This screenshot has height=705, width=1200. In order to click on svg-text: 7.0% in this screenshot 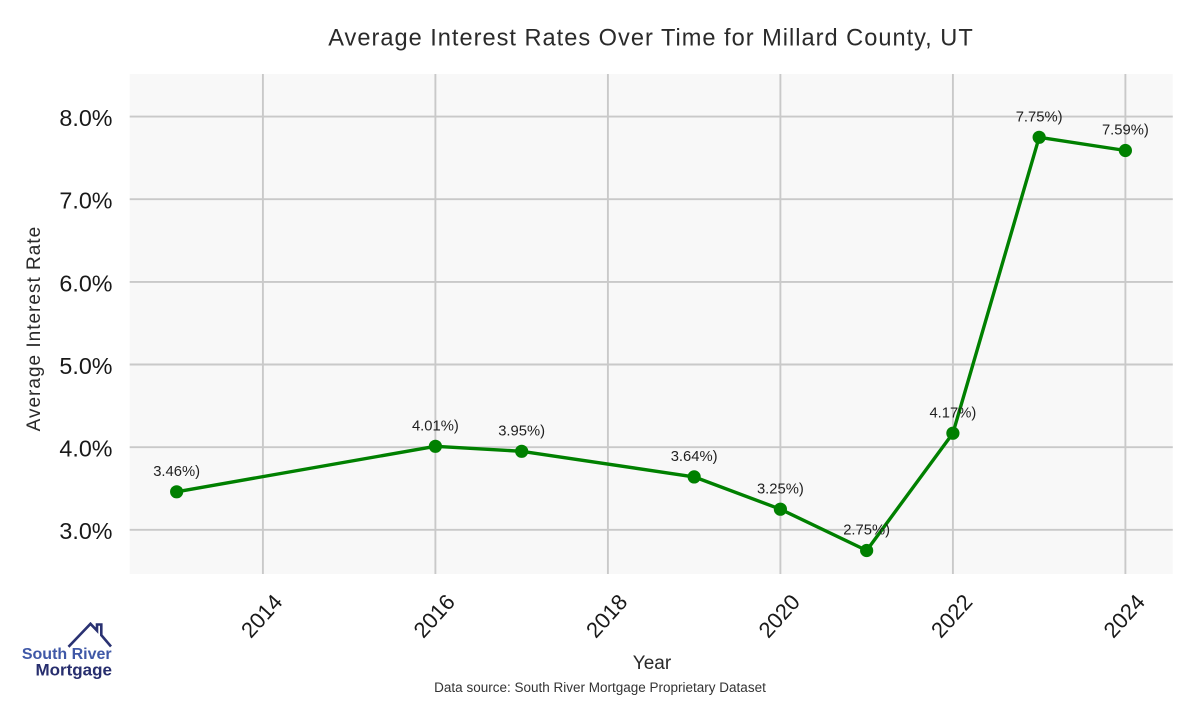, I will do `click(85, 201)`.